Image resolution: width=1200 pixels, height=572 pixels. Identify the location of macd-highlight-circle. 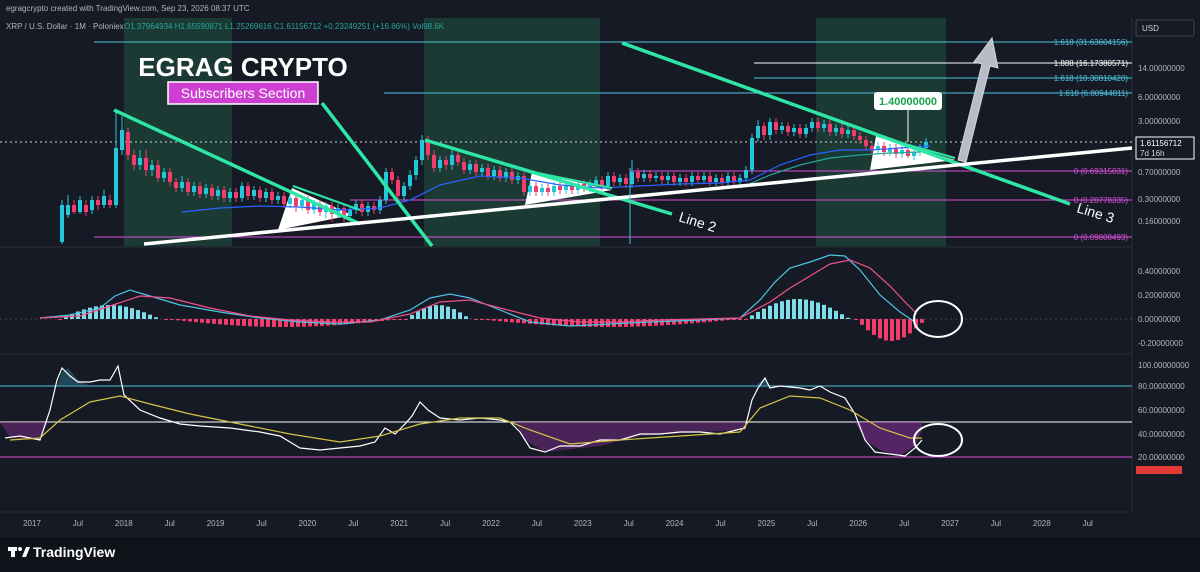
(938, 319).